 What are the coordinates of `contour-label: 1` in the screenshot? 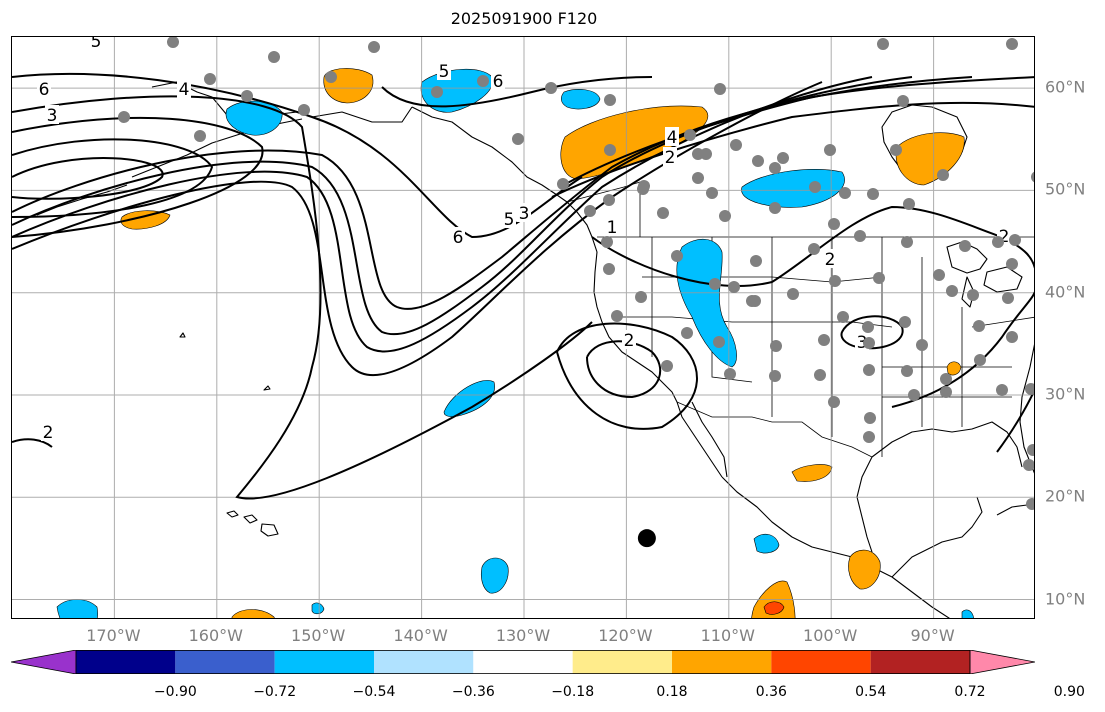 It's located at (612, 228).